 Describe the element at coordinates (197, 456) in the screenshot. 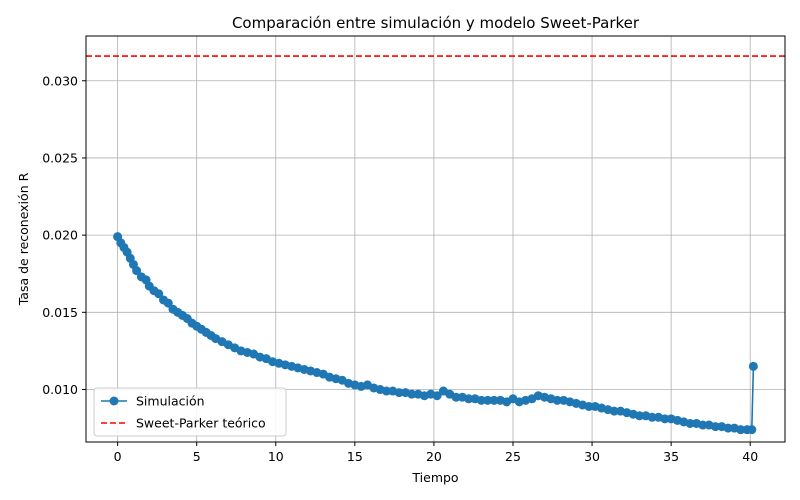

I see `x-tick-label: 5` at that location.